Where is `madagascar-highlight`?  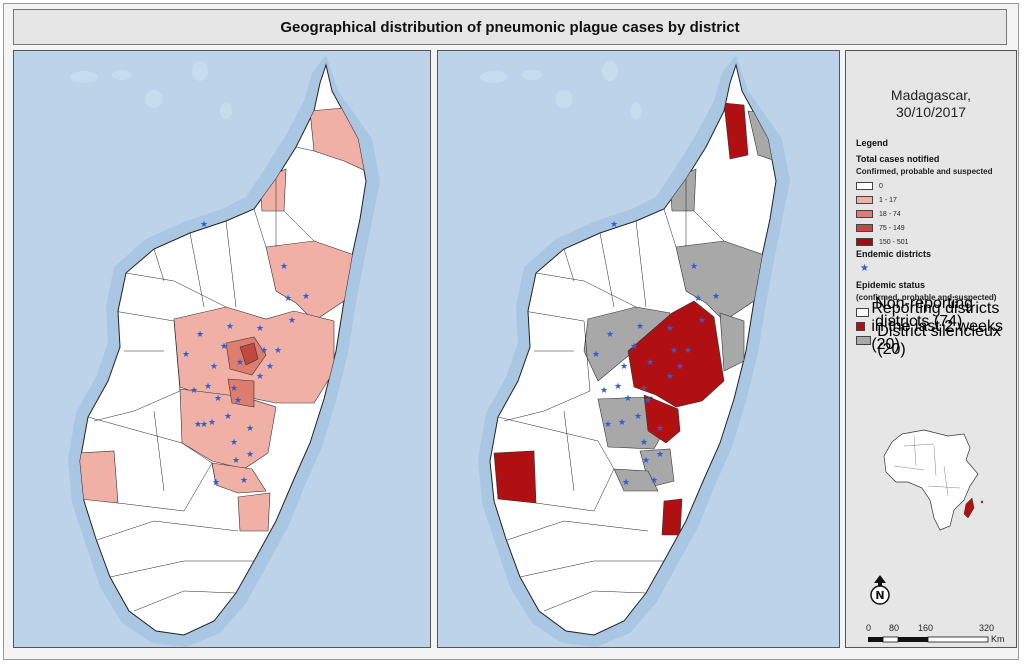
madagascar-highlight is located at coordinates (969, 508).